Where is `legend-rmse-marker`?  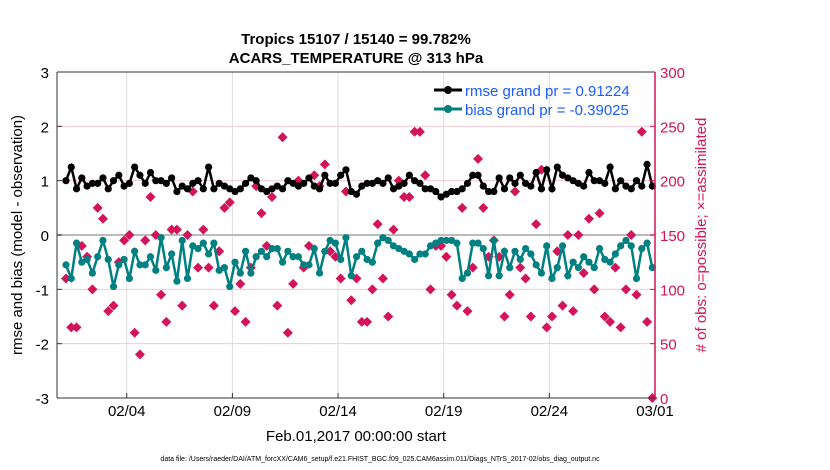
legend-rmse-marker is located at coordinates (448, 90).